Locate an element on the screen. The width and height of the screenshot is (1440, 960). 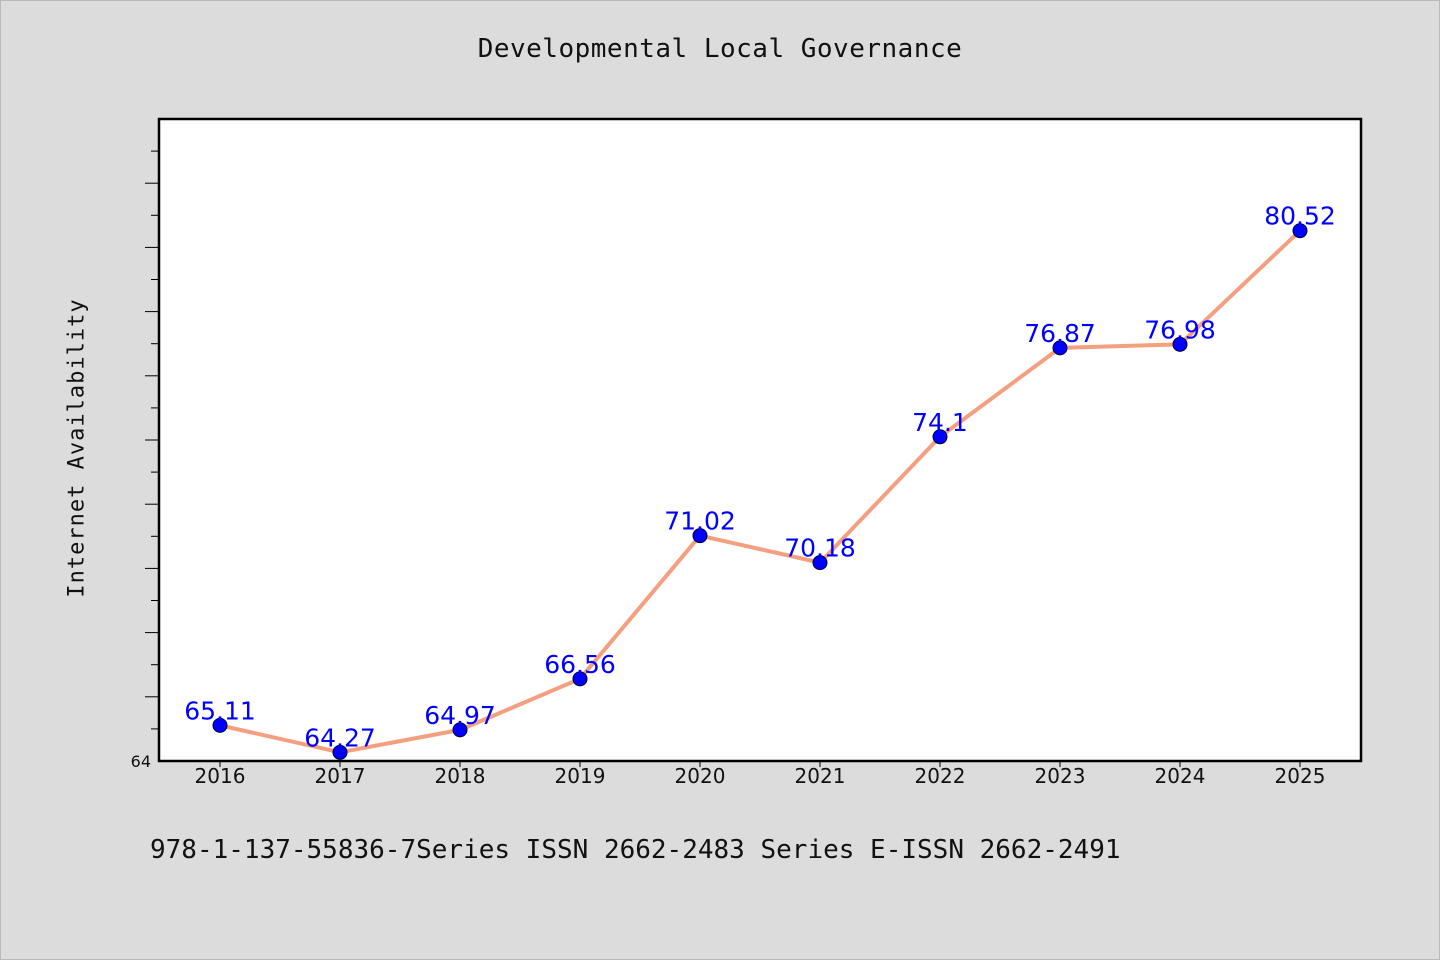
x-tick-label: 2018 is located at coordinates (460, 776).